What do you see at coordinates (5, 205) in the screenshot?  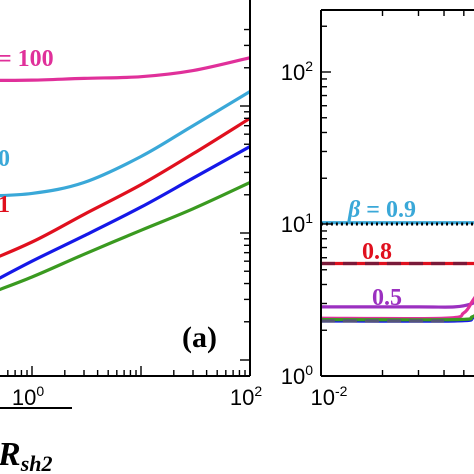 I see `series-label-a-2: 1` at bounding box center [5, 205].